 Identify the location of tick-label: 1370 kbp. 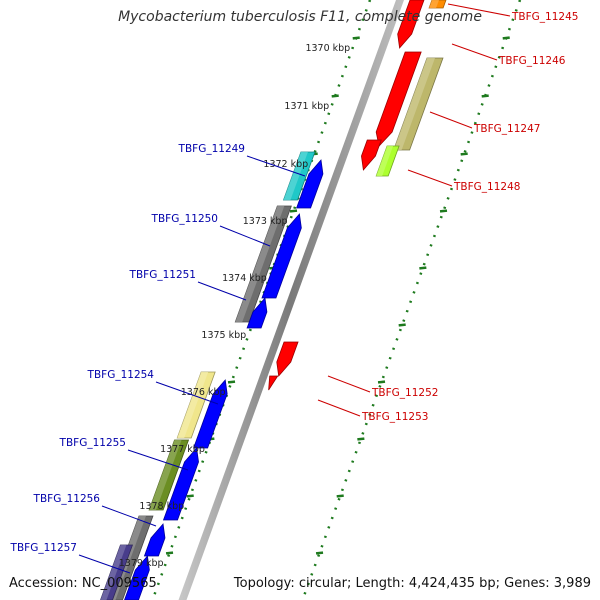
(327, 48).